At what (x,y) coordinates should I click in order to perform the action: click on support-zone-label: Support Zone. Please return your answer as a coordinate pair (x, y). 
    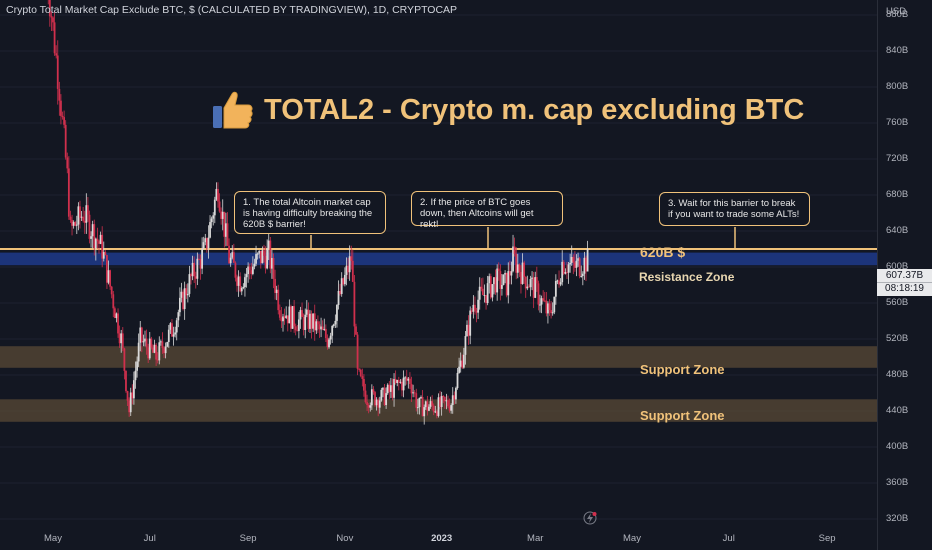
    Looking at the image, I should click on (682, 369).